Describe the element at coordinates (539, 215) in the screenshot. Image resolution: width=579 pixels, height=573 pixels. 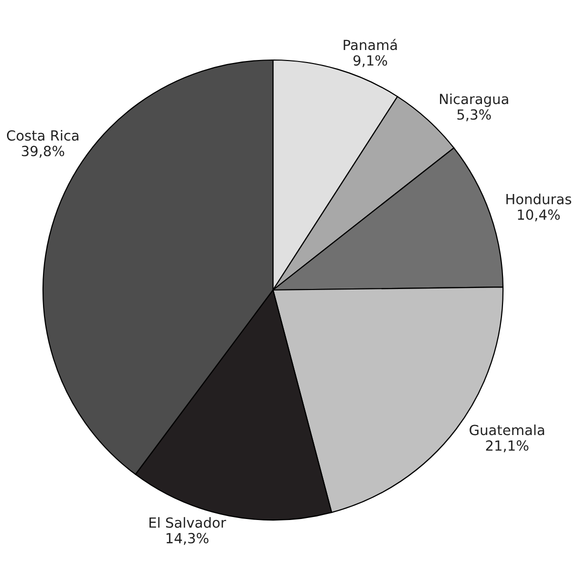
I see `data-label: 10,4%` at that location.